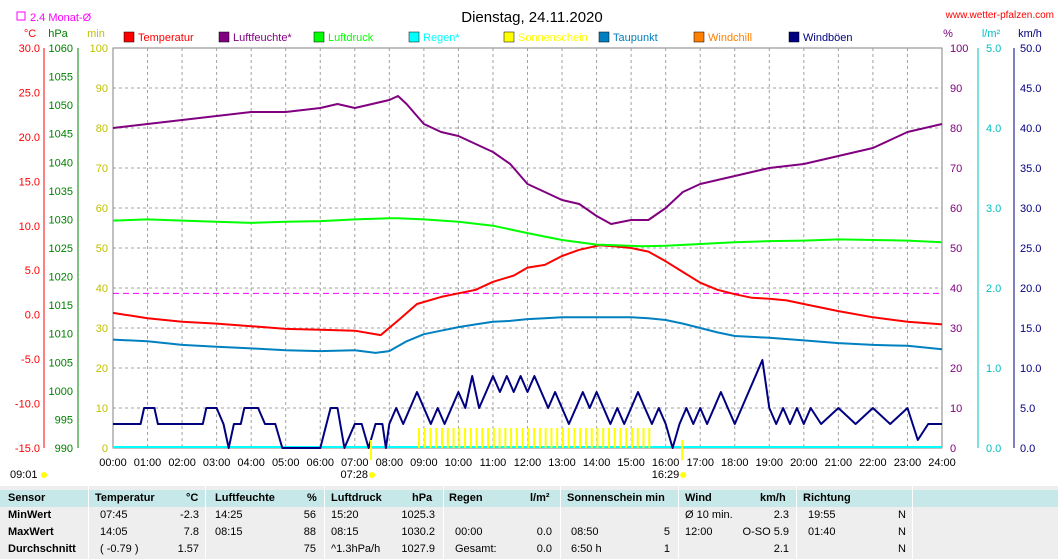  Describe the element at coordinates (320, 463) in the screenshot. I see `x-tick-label: 06:00` at that location.